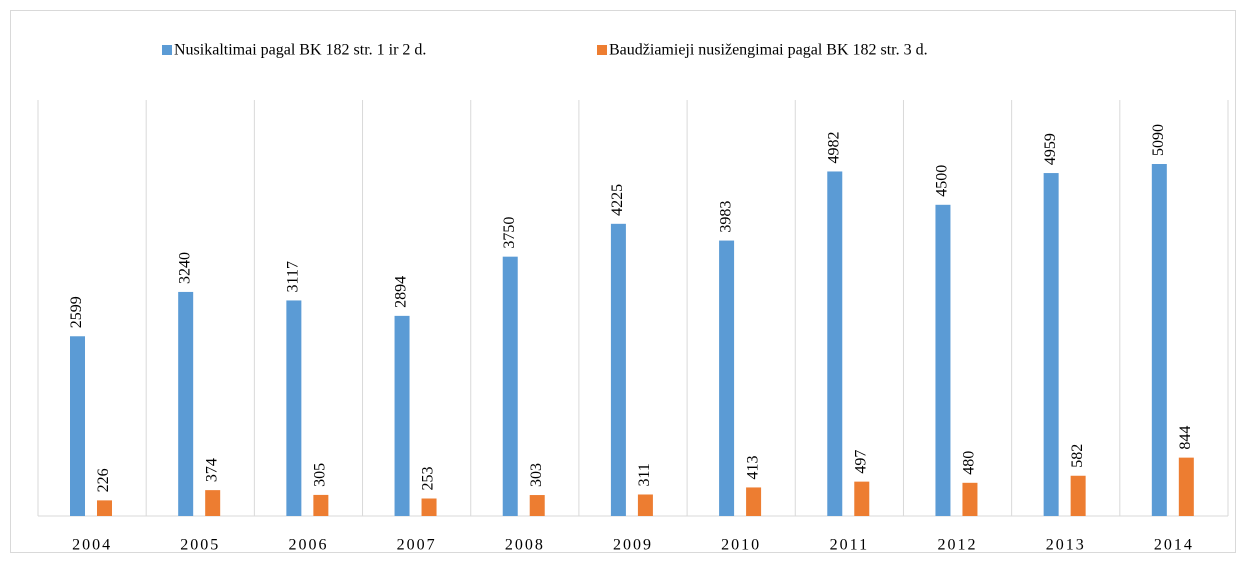 The width and height of the screenshot is (1247, 563). What do you see at coordinates (849, 545) in the screenshot?
I see `x-tick-label: 2011` at bounding box center [849, 545].